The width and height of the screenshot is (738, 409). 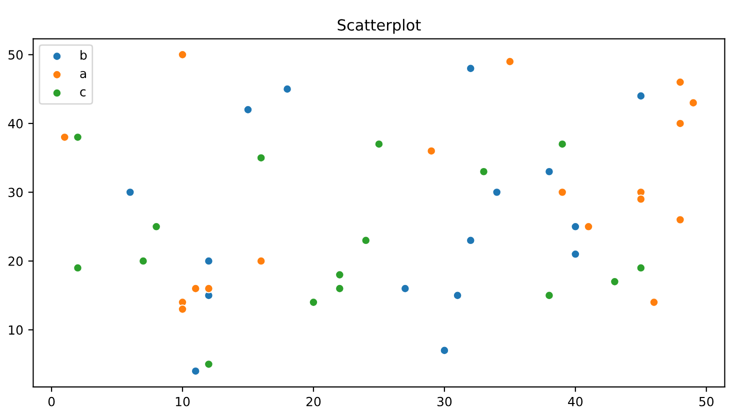 What do you see at coordinates (83, 74) in the screenshot?
I see `legend-label: a` at bounding box center [83, 74].